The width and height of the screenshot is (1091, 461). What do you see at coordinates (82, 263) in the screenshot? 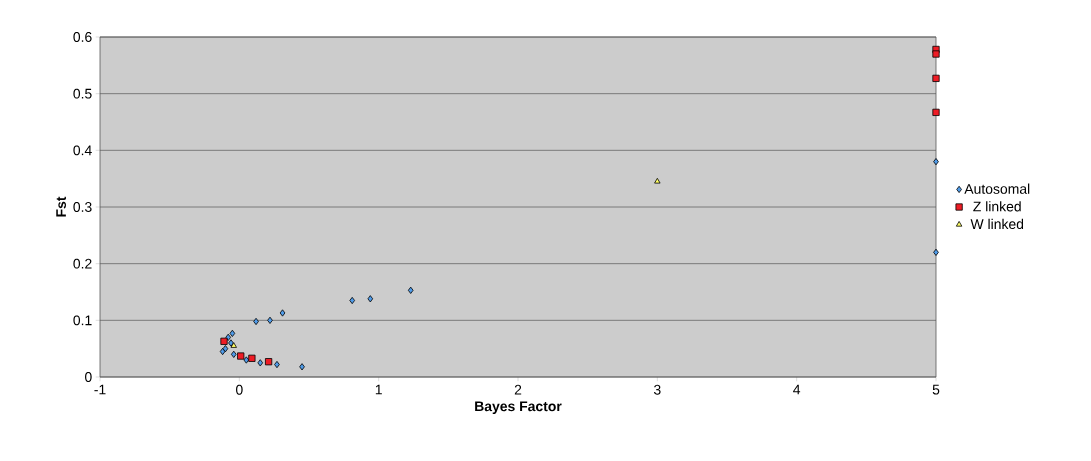
I see `y-tick-label: 0.2` at bounding box center [82, 263].